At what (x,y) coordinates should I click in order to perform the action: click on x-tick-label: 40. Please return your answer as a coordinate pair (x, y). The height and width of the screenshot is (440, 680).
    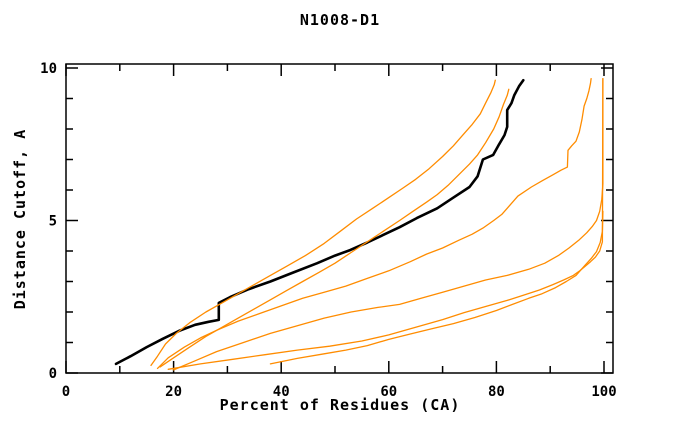
    Looking at the image, I should click on (281, 392).